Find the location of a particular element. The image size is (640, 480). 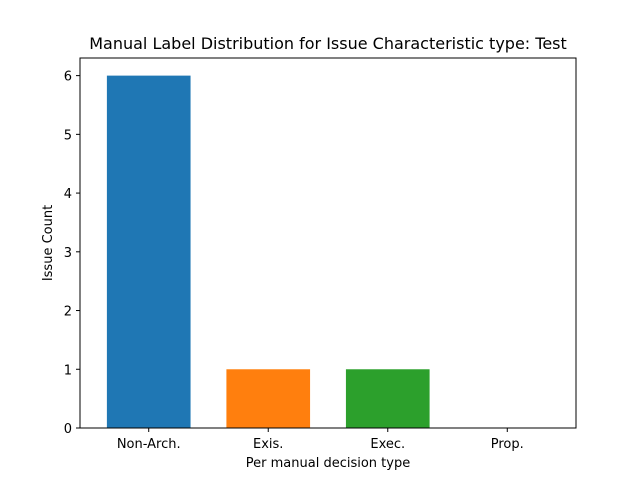

bar-exec is located at coordinates (387, 398).